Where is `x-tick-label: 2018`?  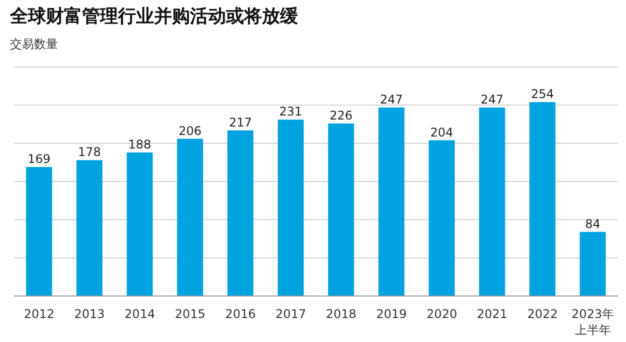
x-tick-label: 2018 is located at coordinates (341, 314).